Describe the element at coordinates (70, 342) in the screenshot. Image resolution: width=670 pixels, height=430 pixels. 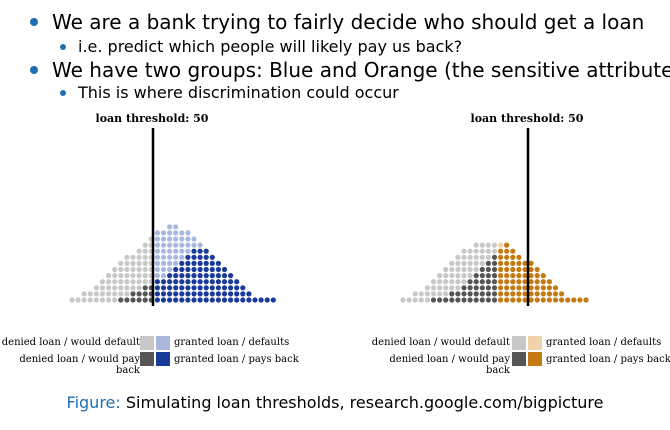
I see `legend-denied-default-label: denied loan / would default` at that location.